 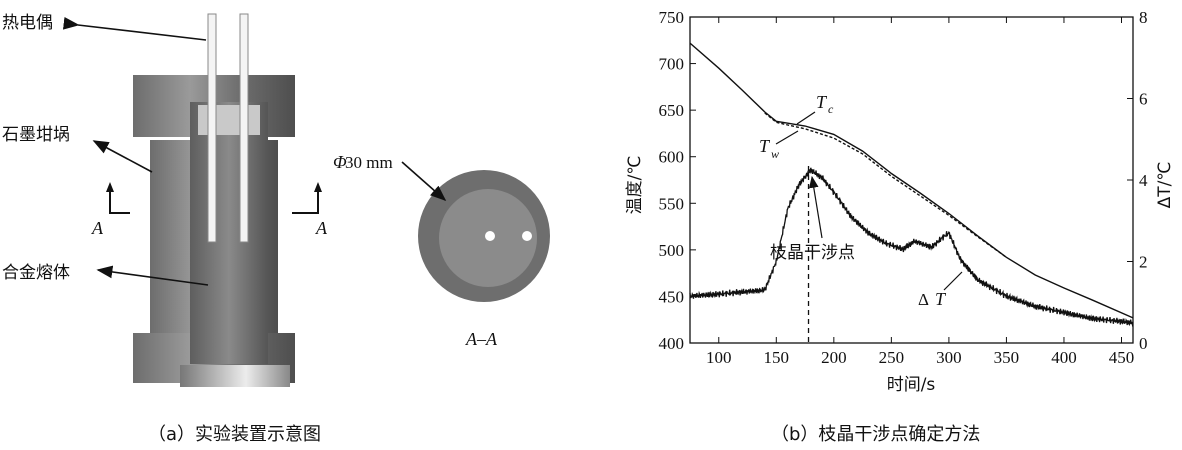 I want to click on section-marker-right: A, so click(x=310, y=210).